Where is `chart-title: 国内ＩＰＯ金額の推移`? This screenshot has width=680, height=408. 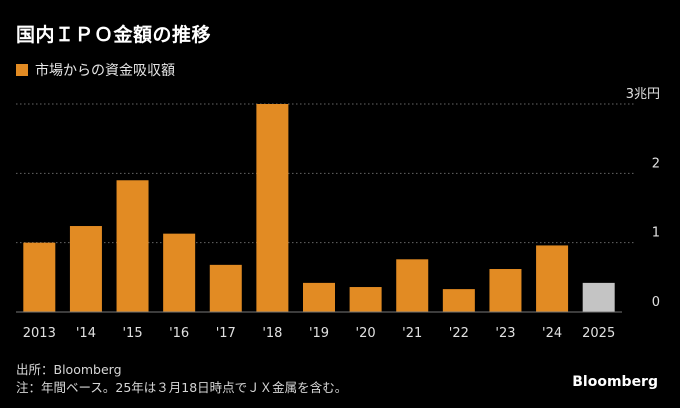
chart-title: 国内ＩＰＯ金額の推移 is located at coordinates (114, 35).